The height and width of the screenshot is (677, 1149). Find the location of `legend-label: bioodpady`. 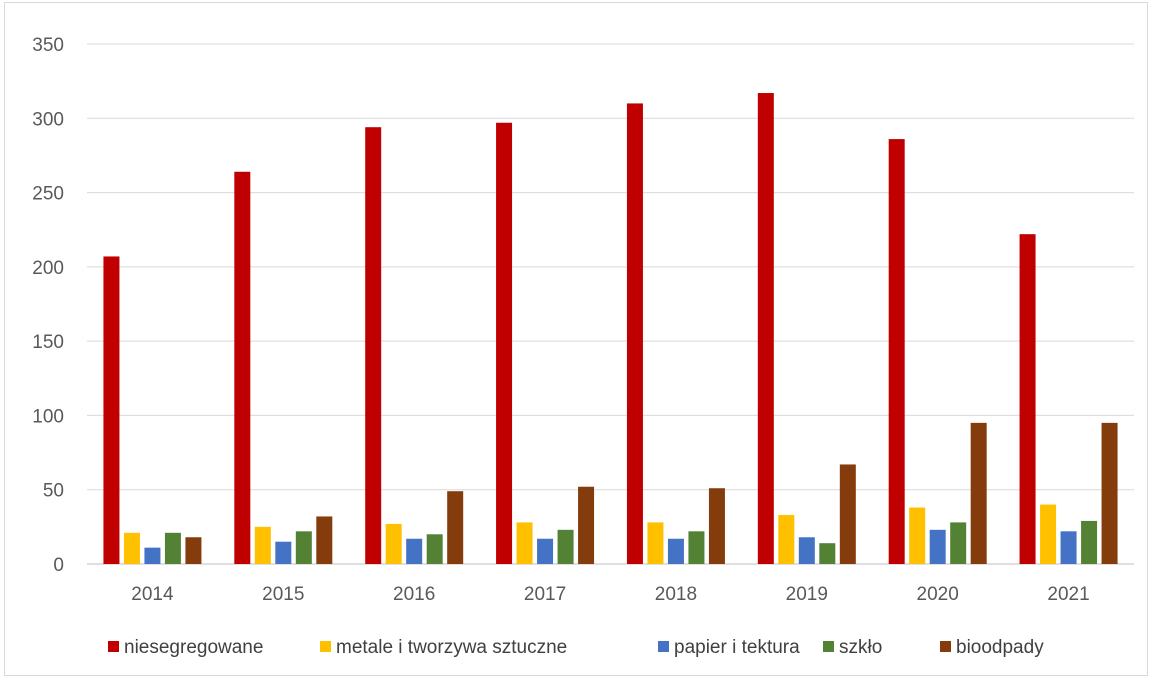

legend-label: bioodpady is located at coordinates (1000, 647).